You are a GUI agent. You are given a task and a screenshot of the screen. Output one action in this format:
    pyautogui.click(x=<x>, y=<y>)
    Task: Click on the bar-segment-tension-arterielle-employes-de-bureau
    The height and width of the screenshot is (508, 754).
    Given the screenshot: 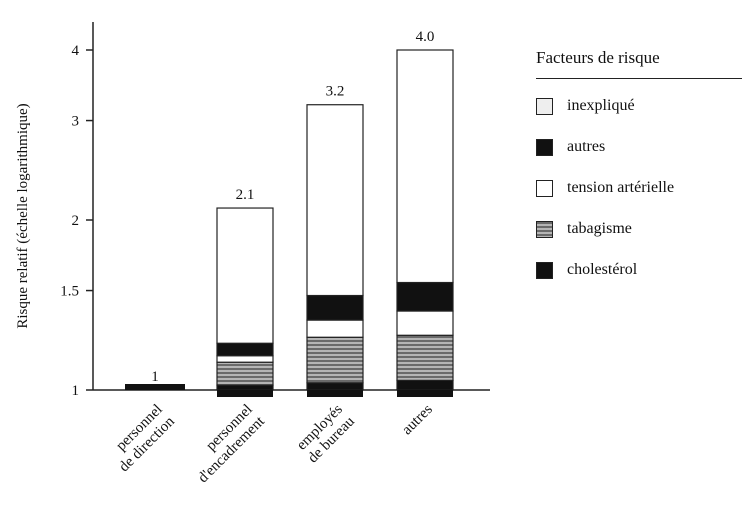 What is the action you would take?
    pyautogui.click(x=335, y=328)
    